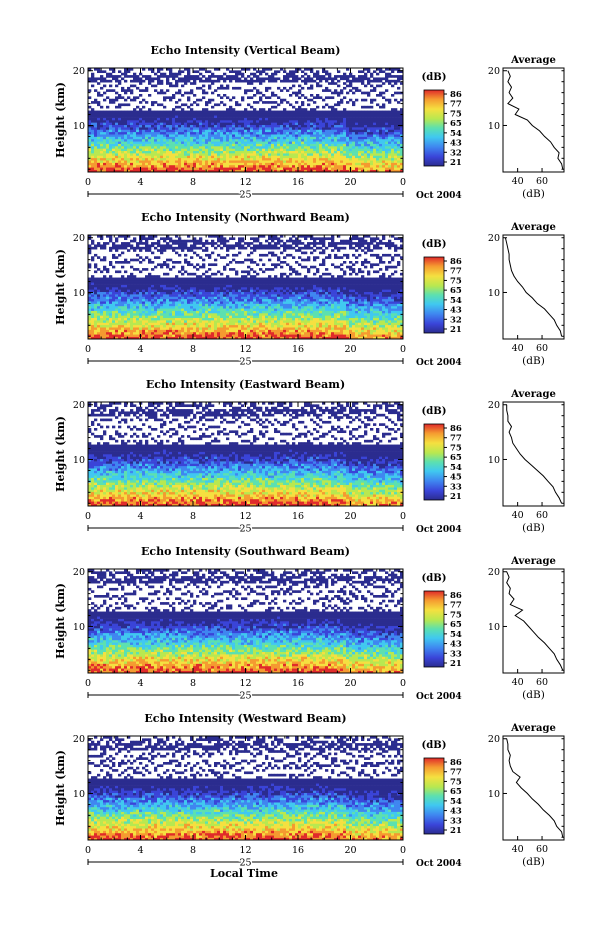 The image size is (616, 929). I want to click on colorbar-tick-label: 45, so click(456, 478).